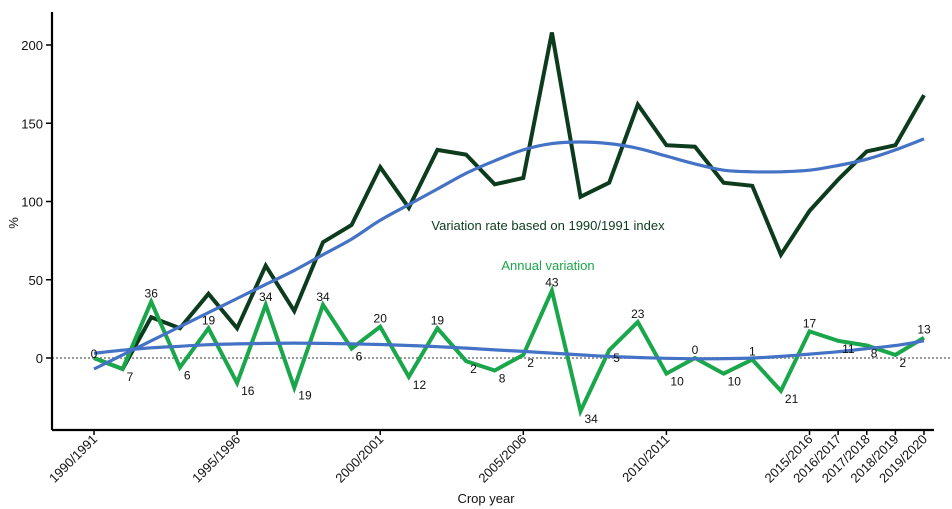  I want to click on y-tick-label: 150, so click(32, 123).